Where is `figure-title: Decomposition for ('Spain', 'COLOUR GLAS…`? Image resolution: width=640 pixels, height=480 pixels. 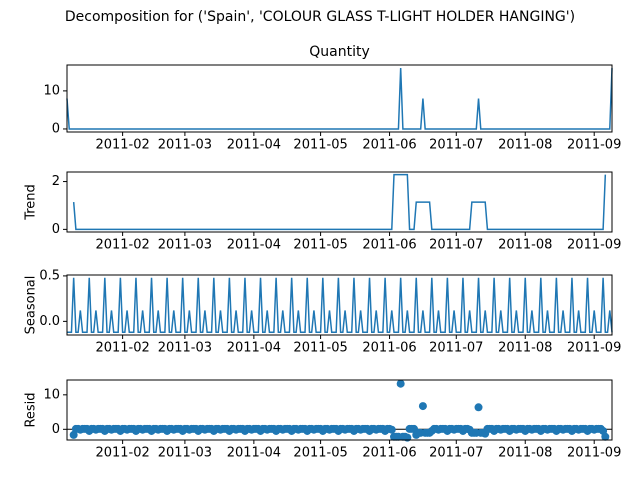 figure-title: Decomposition for ('Spain', 'COLOUR GLAS… is located at coordinates (320, 17).